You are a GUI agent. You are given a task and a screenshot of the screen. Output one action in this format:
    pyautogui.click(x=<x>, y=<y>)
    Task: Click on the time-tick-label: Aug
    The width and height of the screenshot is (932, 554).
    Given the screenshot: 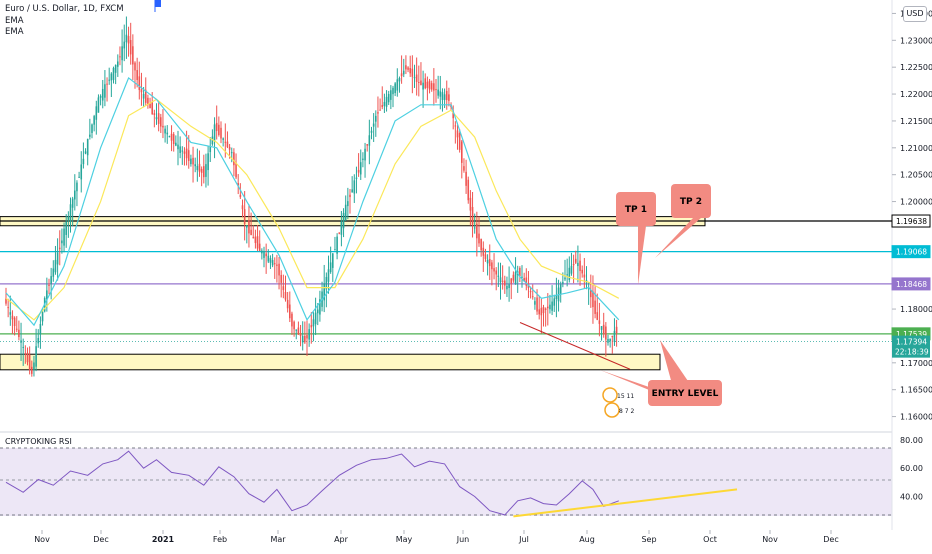 What is the action you would take?
    pyautogui.click(x=587, y=539)
    